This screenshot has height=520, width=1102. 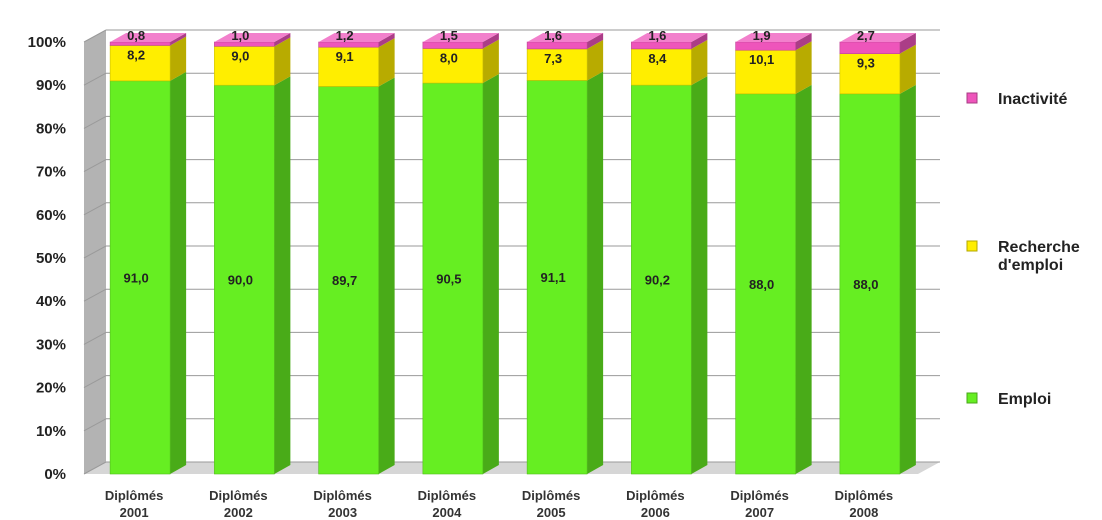 What do you see at coordinates (449, 35) in the screenshot?
I see `data-label: 1,5` at bounding box center [449, 35].